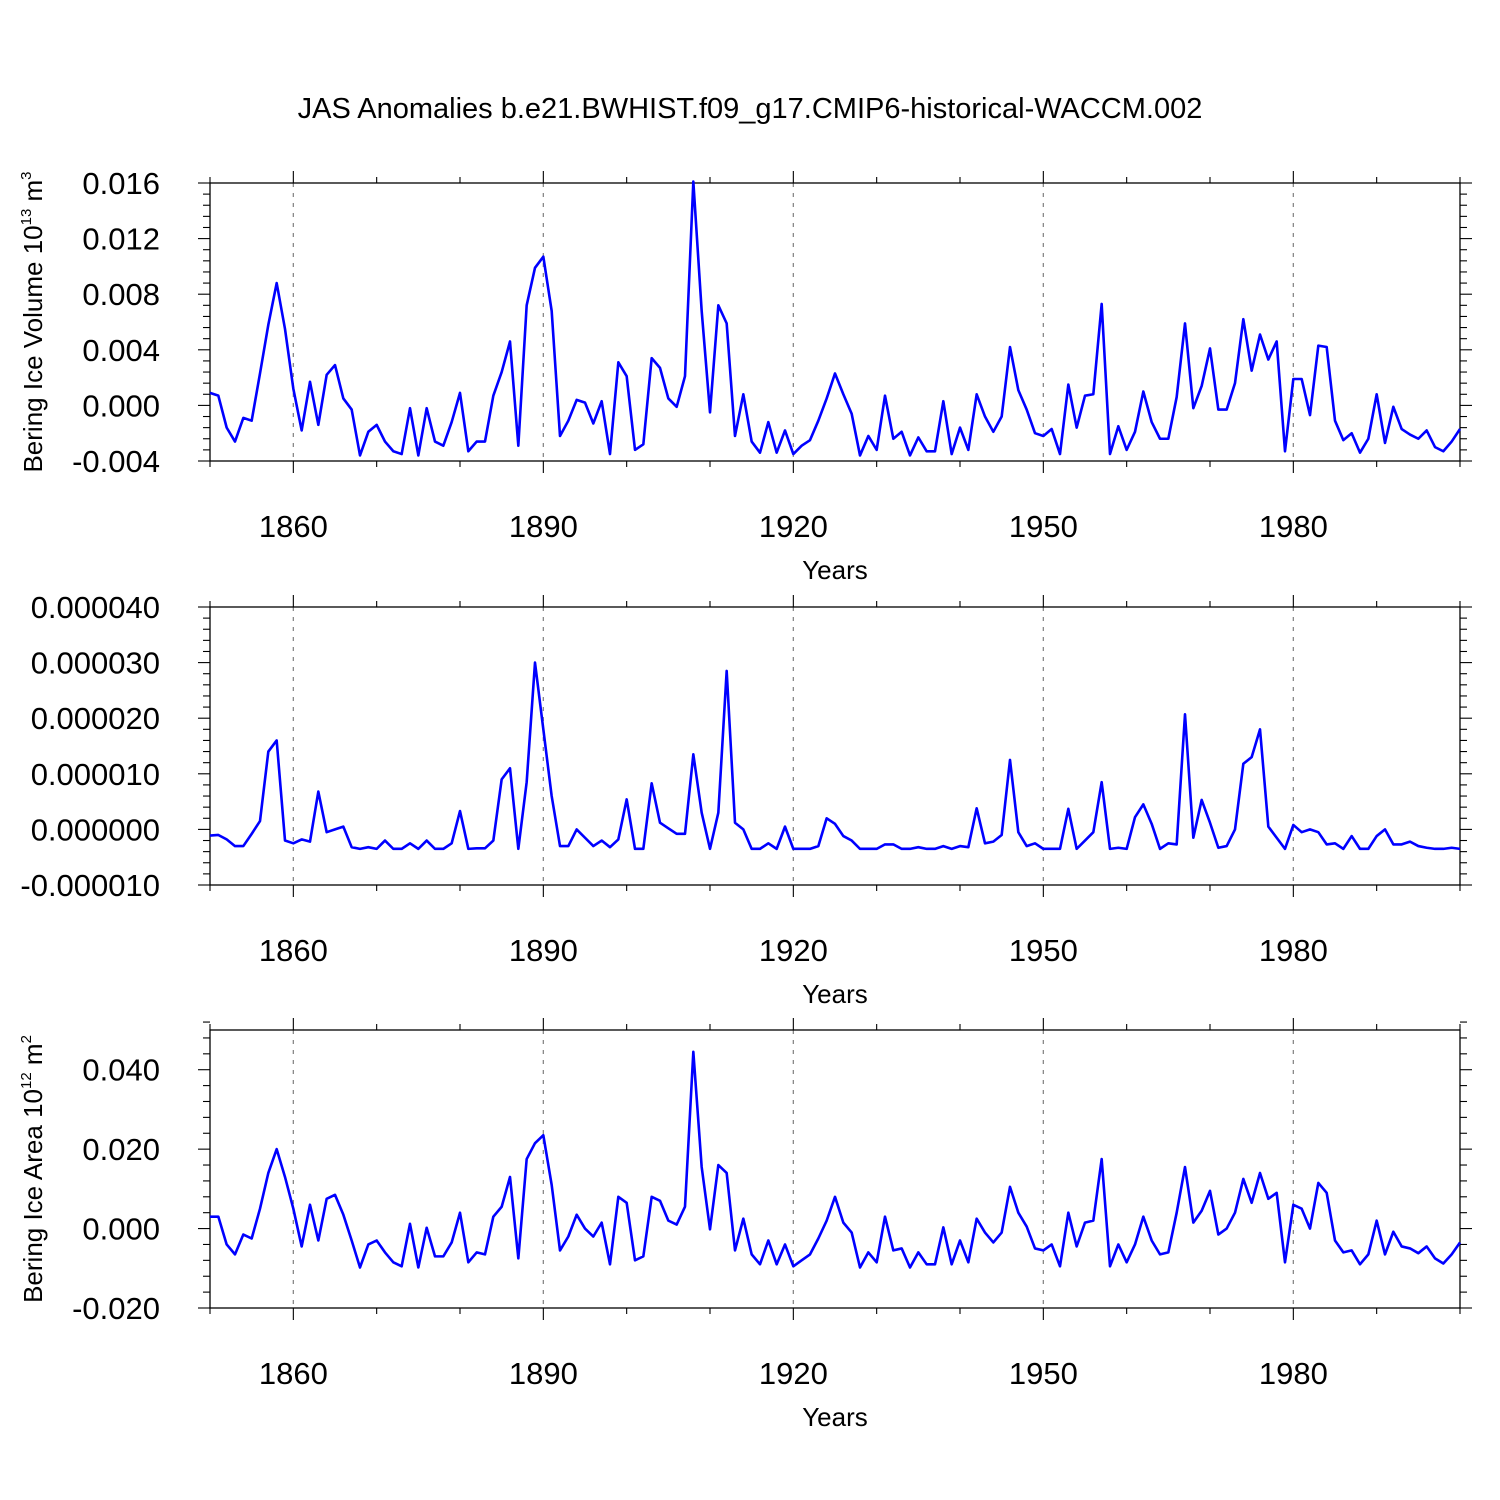 This screenshot has width=1500, height=1500. Describe the element at coordinates (90, 885) in the screenshot. I see `y-tick-label: -0.000010` at that location.